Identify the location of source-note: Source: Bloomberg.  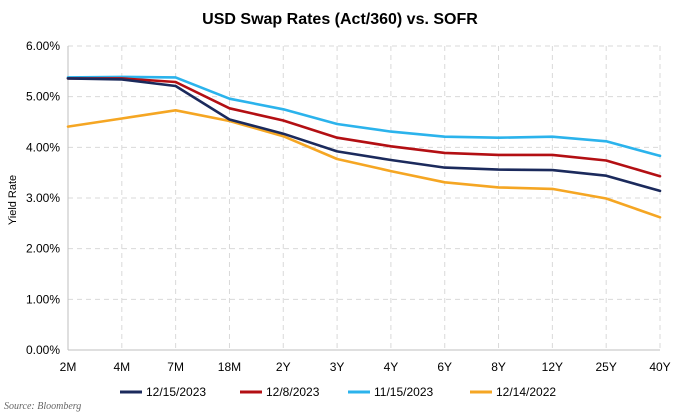
(42, 406).